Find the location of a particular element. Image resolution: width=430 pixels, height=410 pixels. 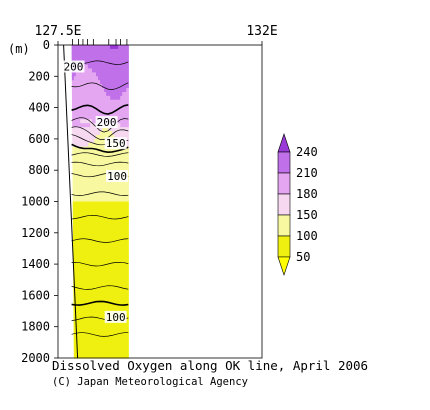

y-tick-label: 1800 is located at coordinates (35, 327).